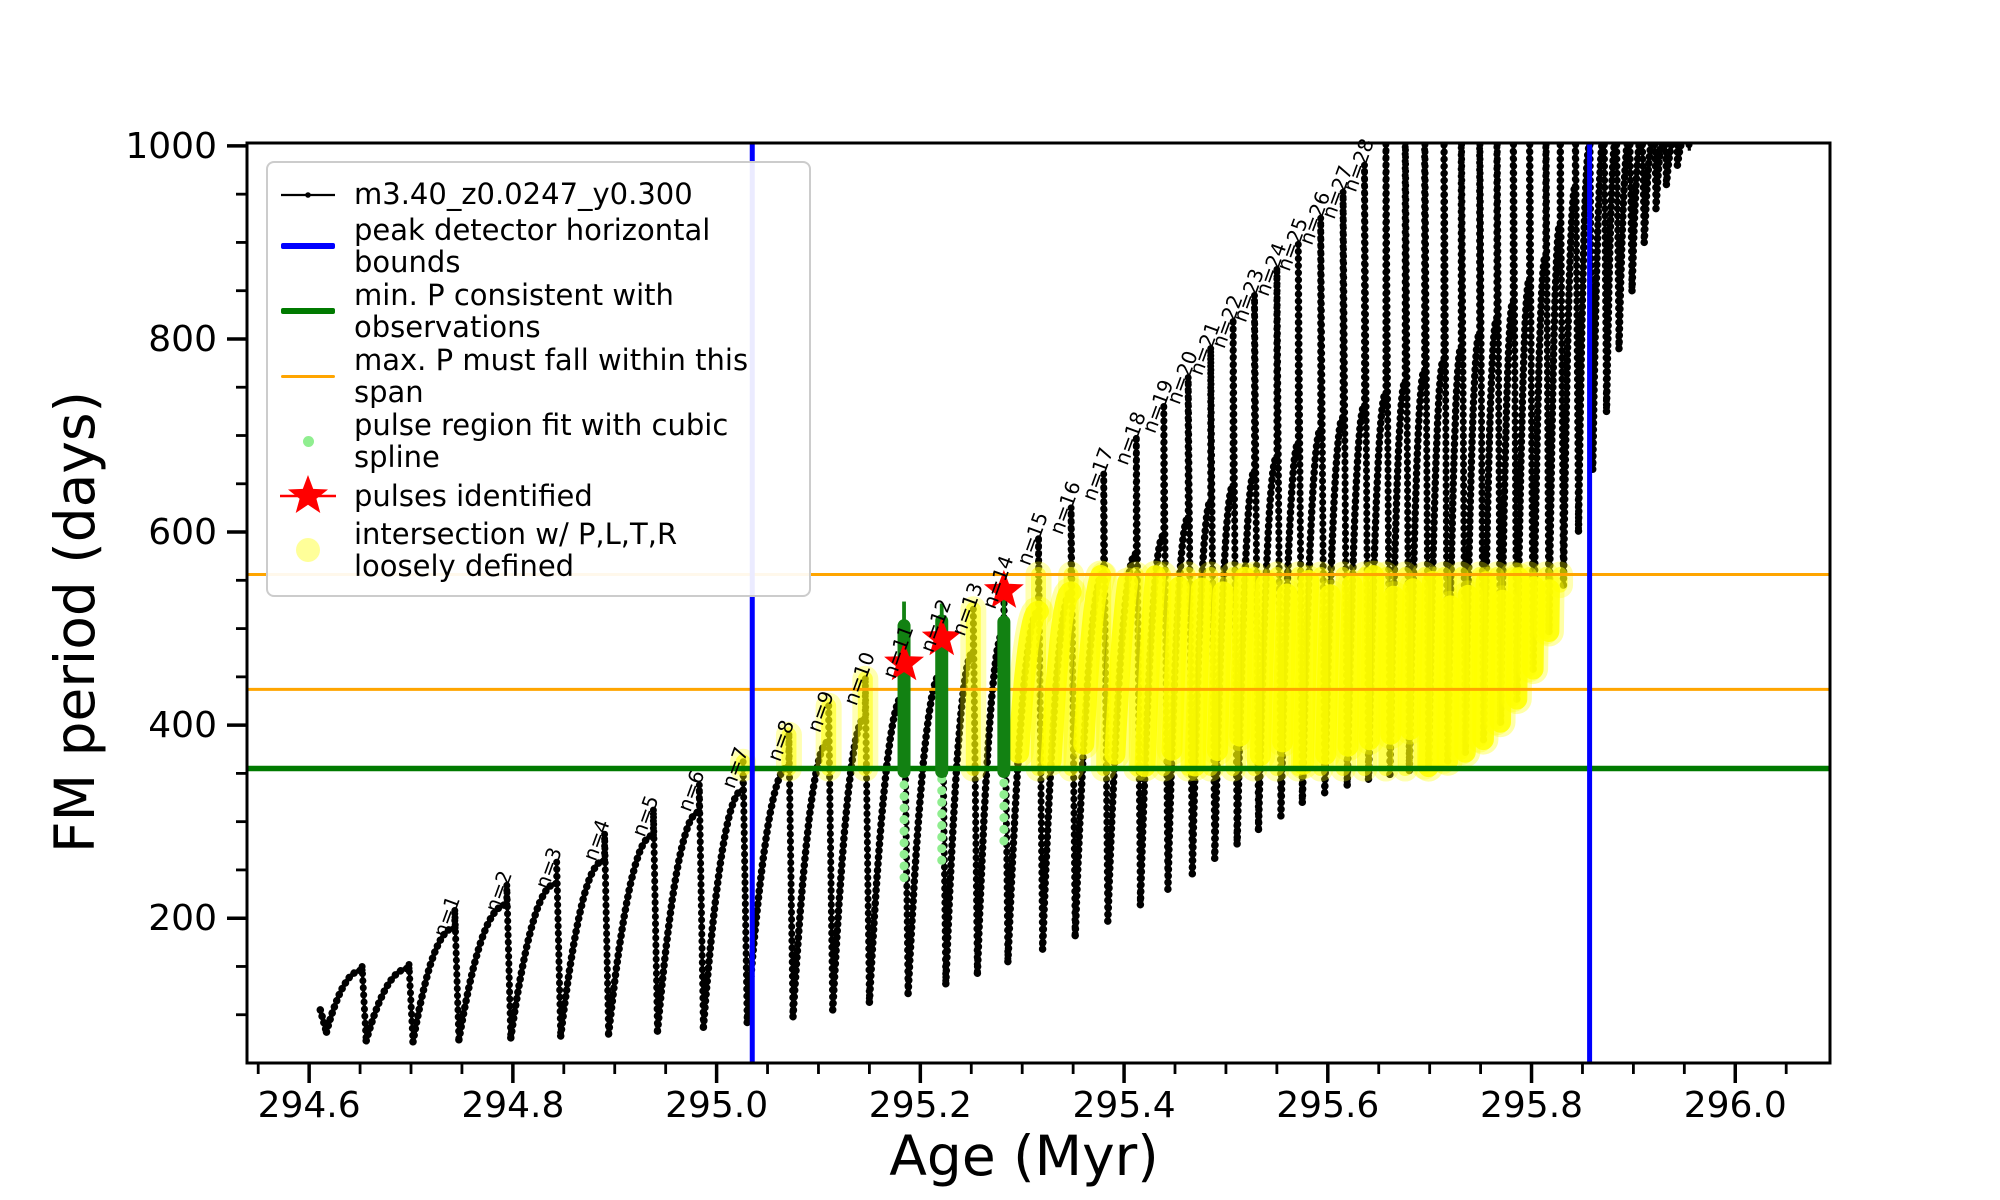 This screenshot has width=2000, height=1200. I want to click on x-tick-label: 296.0, so click(1735, 1105).